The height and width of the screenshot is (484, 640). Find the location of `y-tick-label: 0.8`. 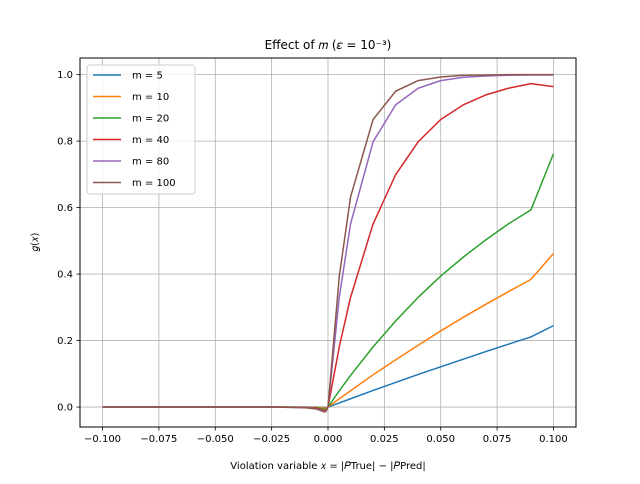

y-tick-label: 0.8 is located at coordinates (65, 142).